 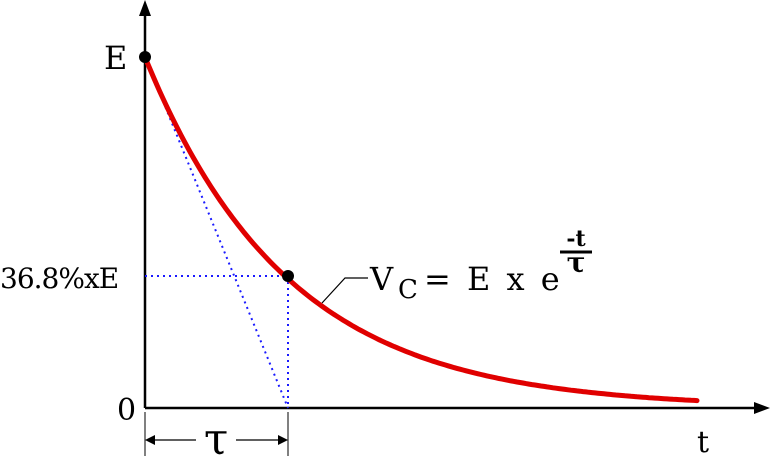 I want to click on equation-leader-line, so click(x=344, y=290).